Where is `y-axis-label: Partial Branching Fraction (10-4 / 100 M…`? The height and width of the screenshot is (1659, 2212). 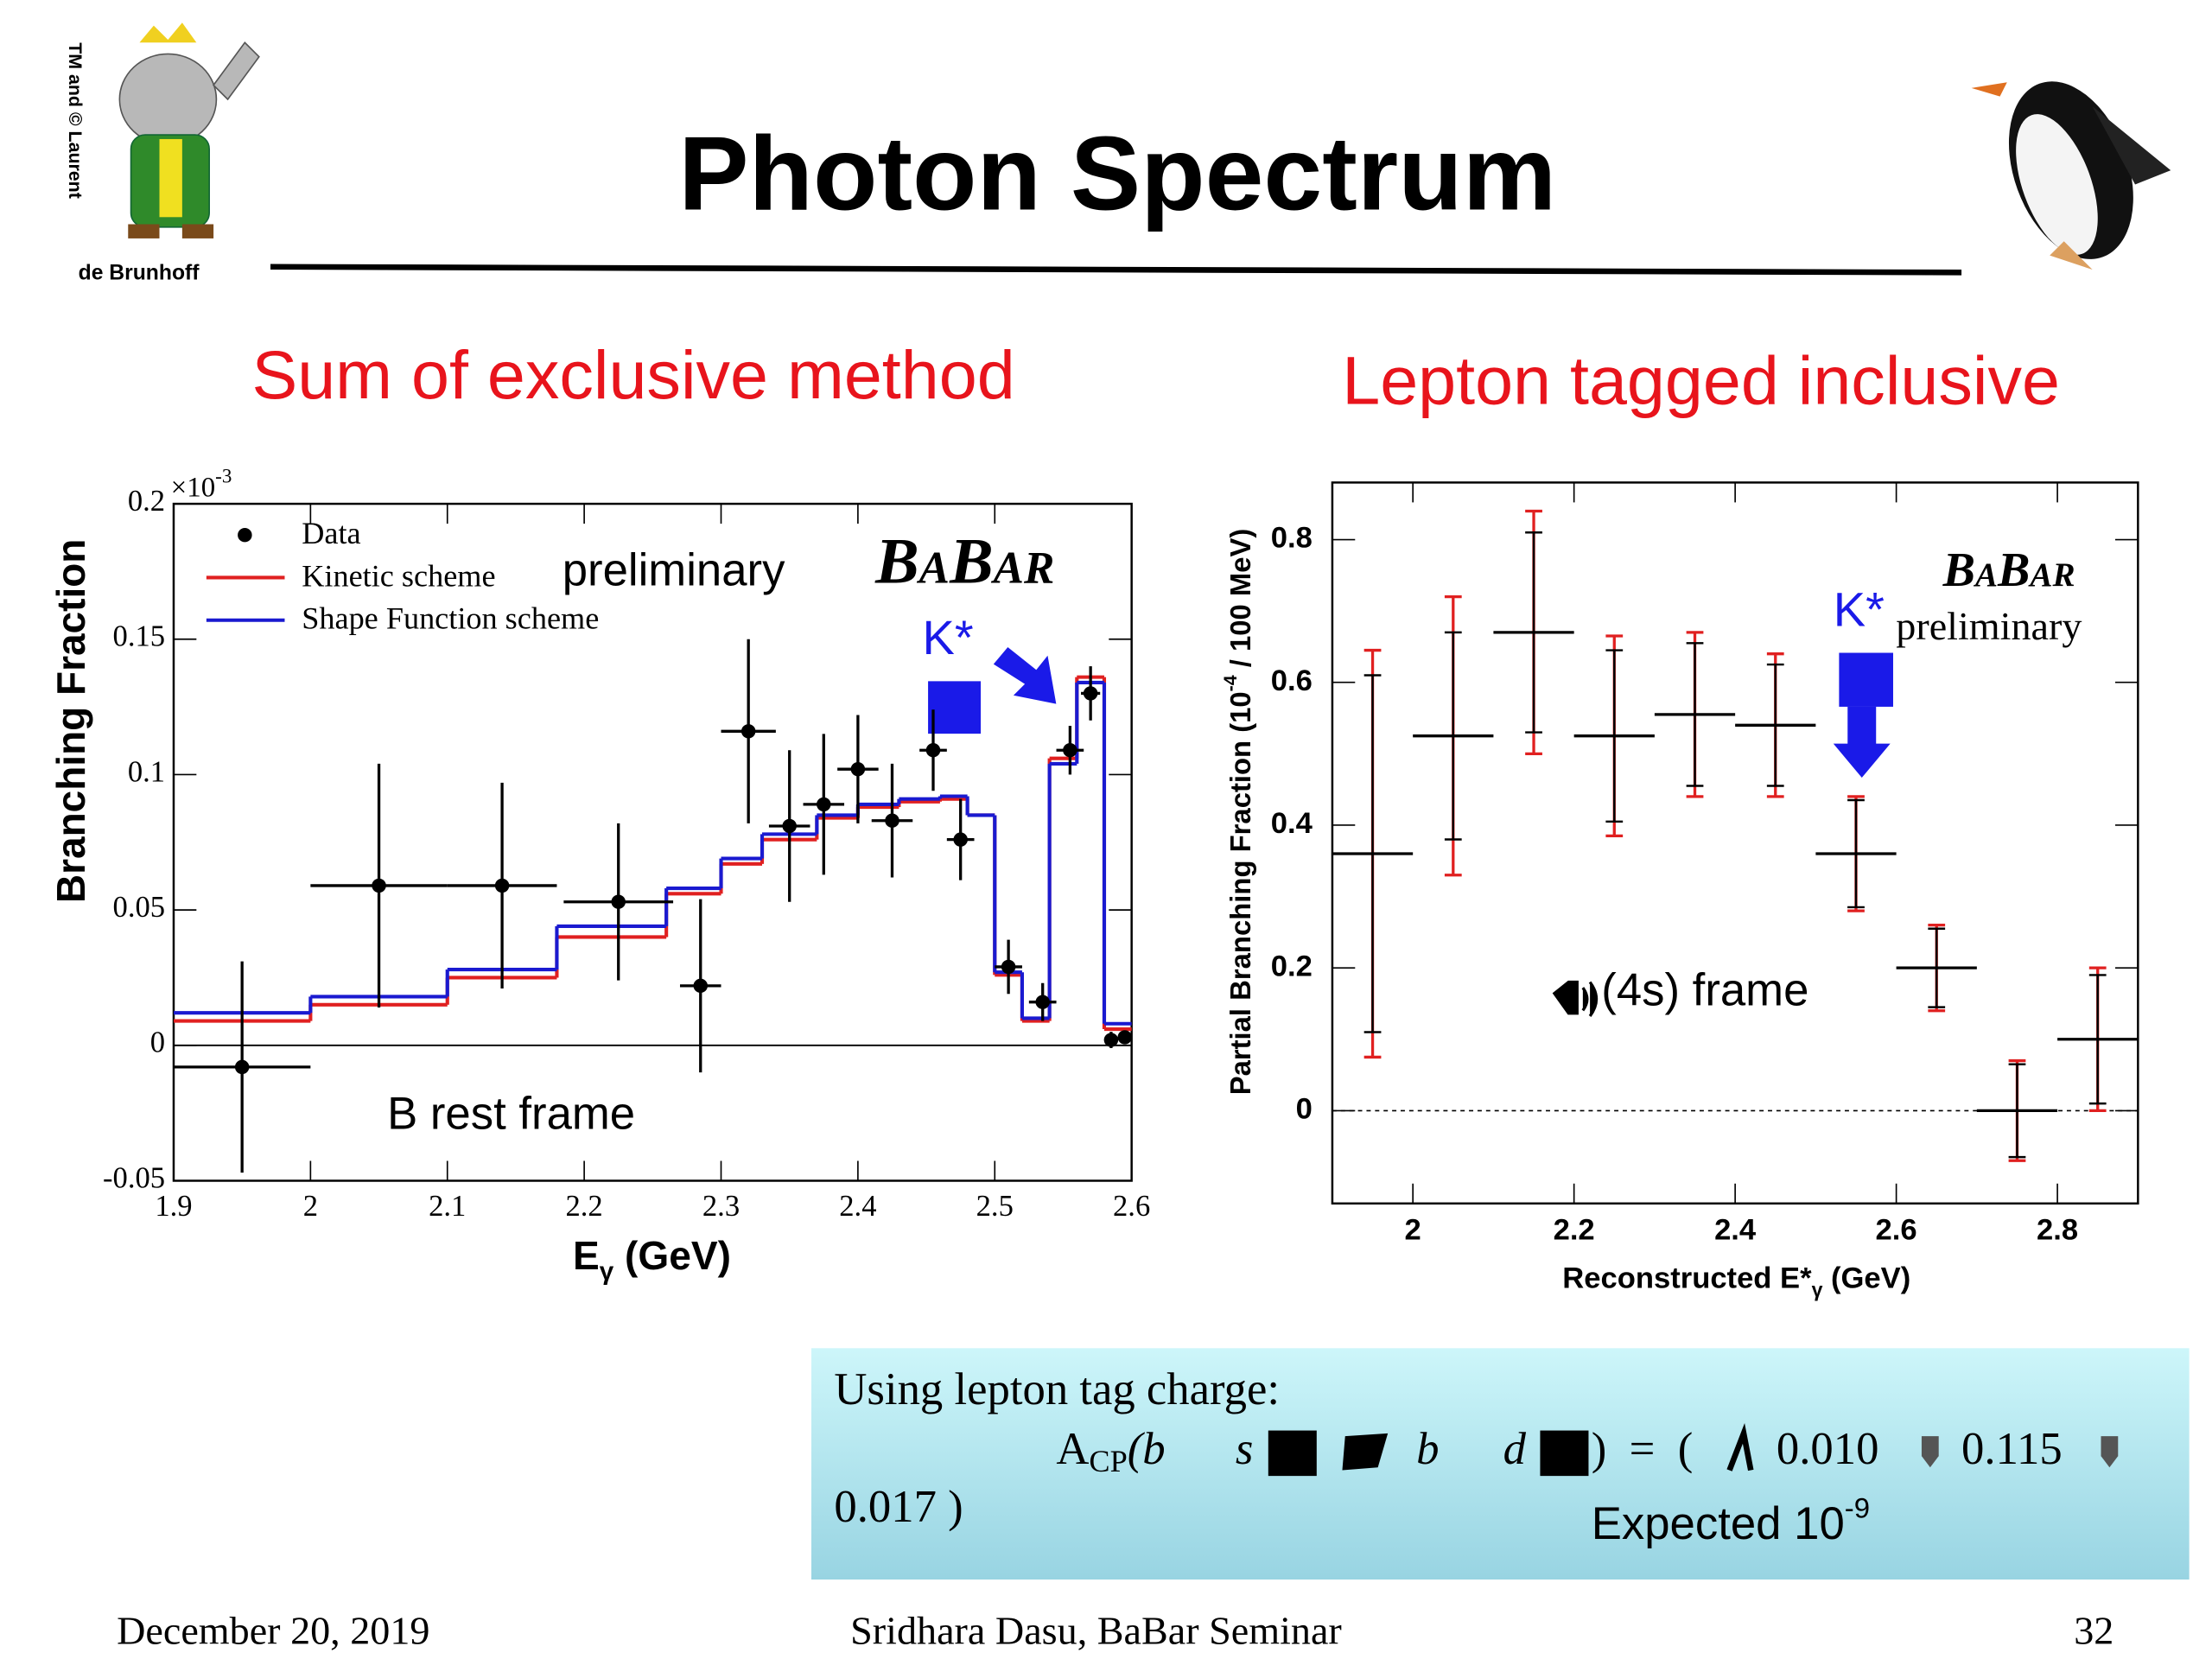 y-axis-label: Partial Branching Fraction (10-4 / 100 M… is located at coordinates (1238, 812).